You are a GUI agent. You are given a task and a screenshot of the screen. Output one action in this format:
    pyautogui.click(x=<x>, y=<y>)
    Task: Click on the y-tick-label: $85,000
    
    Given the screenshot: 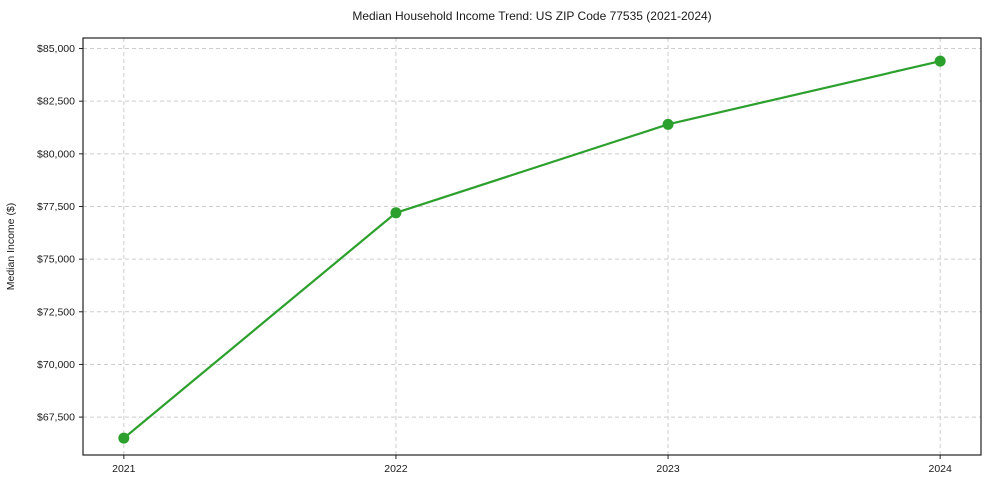 What is the action you would take?
    pyautogui.click(x=56, y=49)
    